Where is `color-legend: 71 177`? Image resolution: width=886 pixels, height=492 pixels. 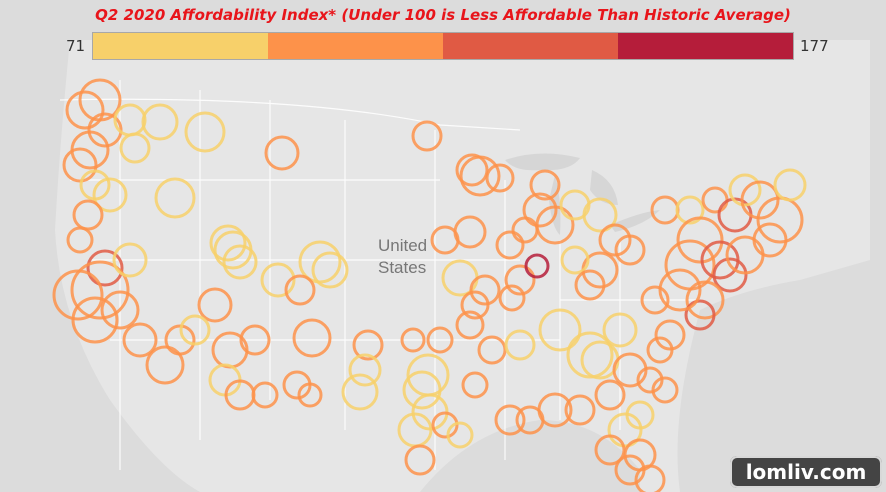 color-legend: 71 177 is located at coordinates (443, 47).